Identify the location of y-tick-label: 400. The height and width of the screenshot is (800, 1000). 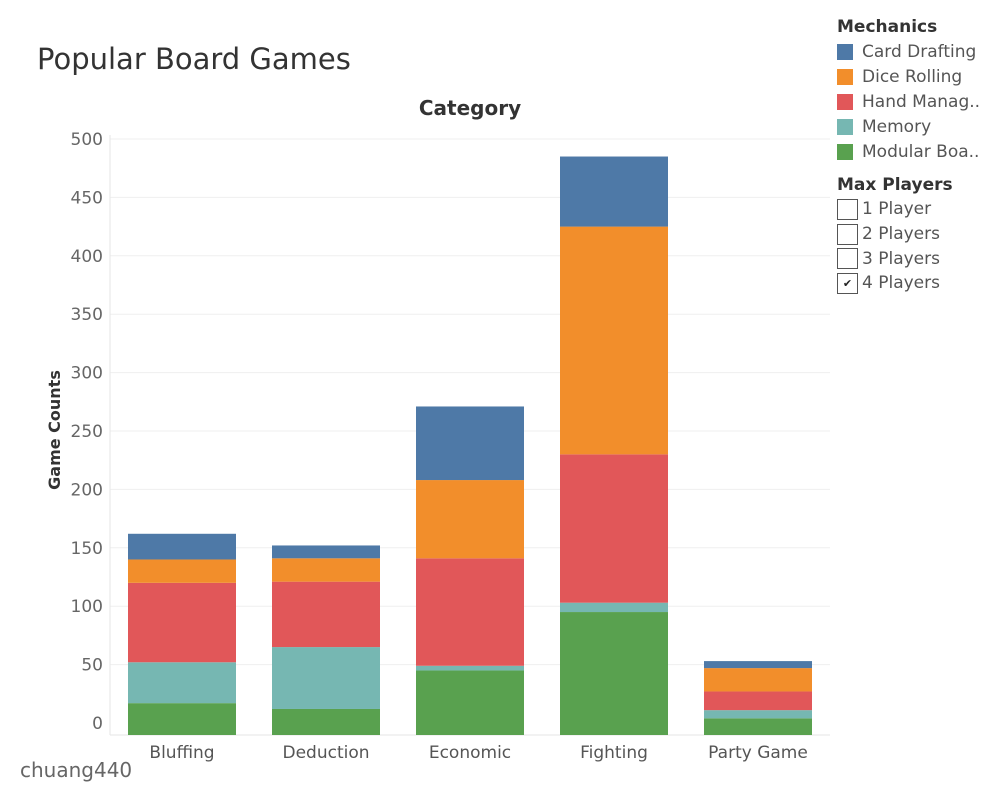
(87, 257).